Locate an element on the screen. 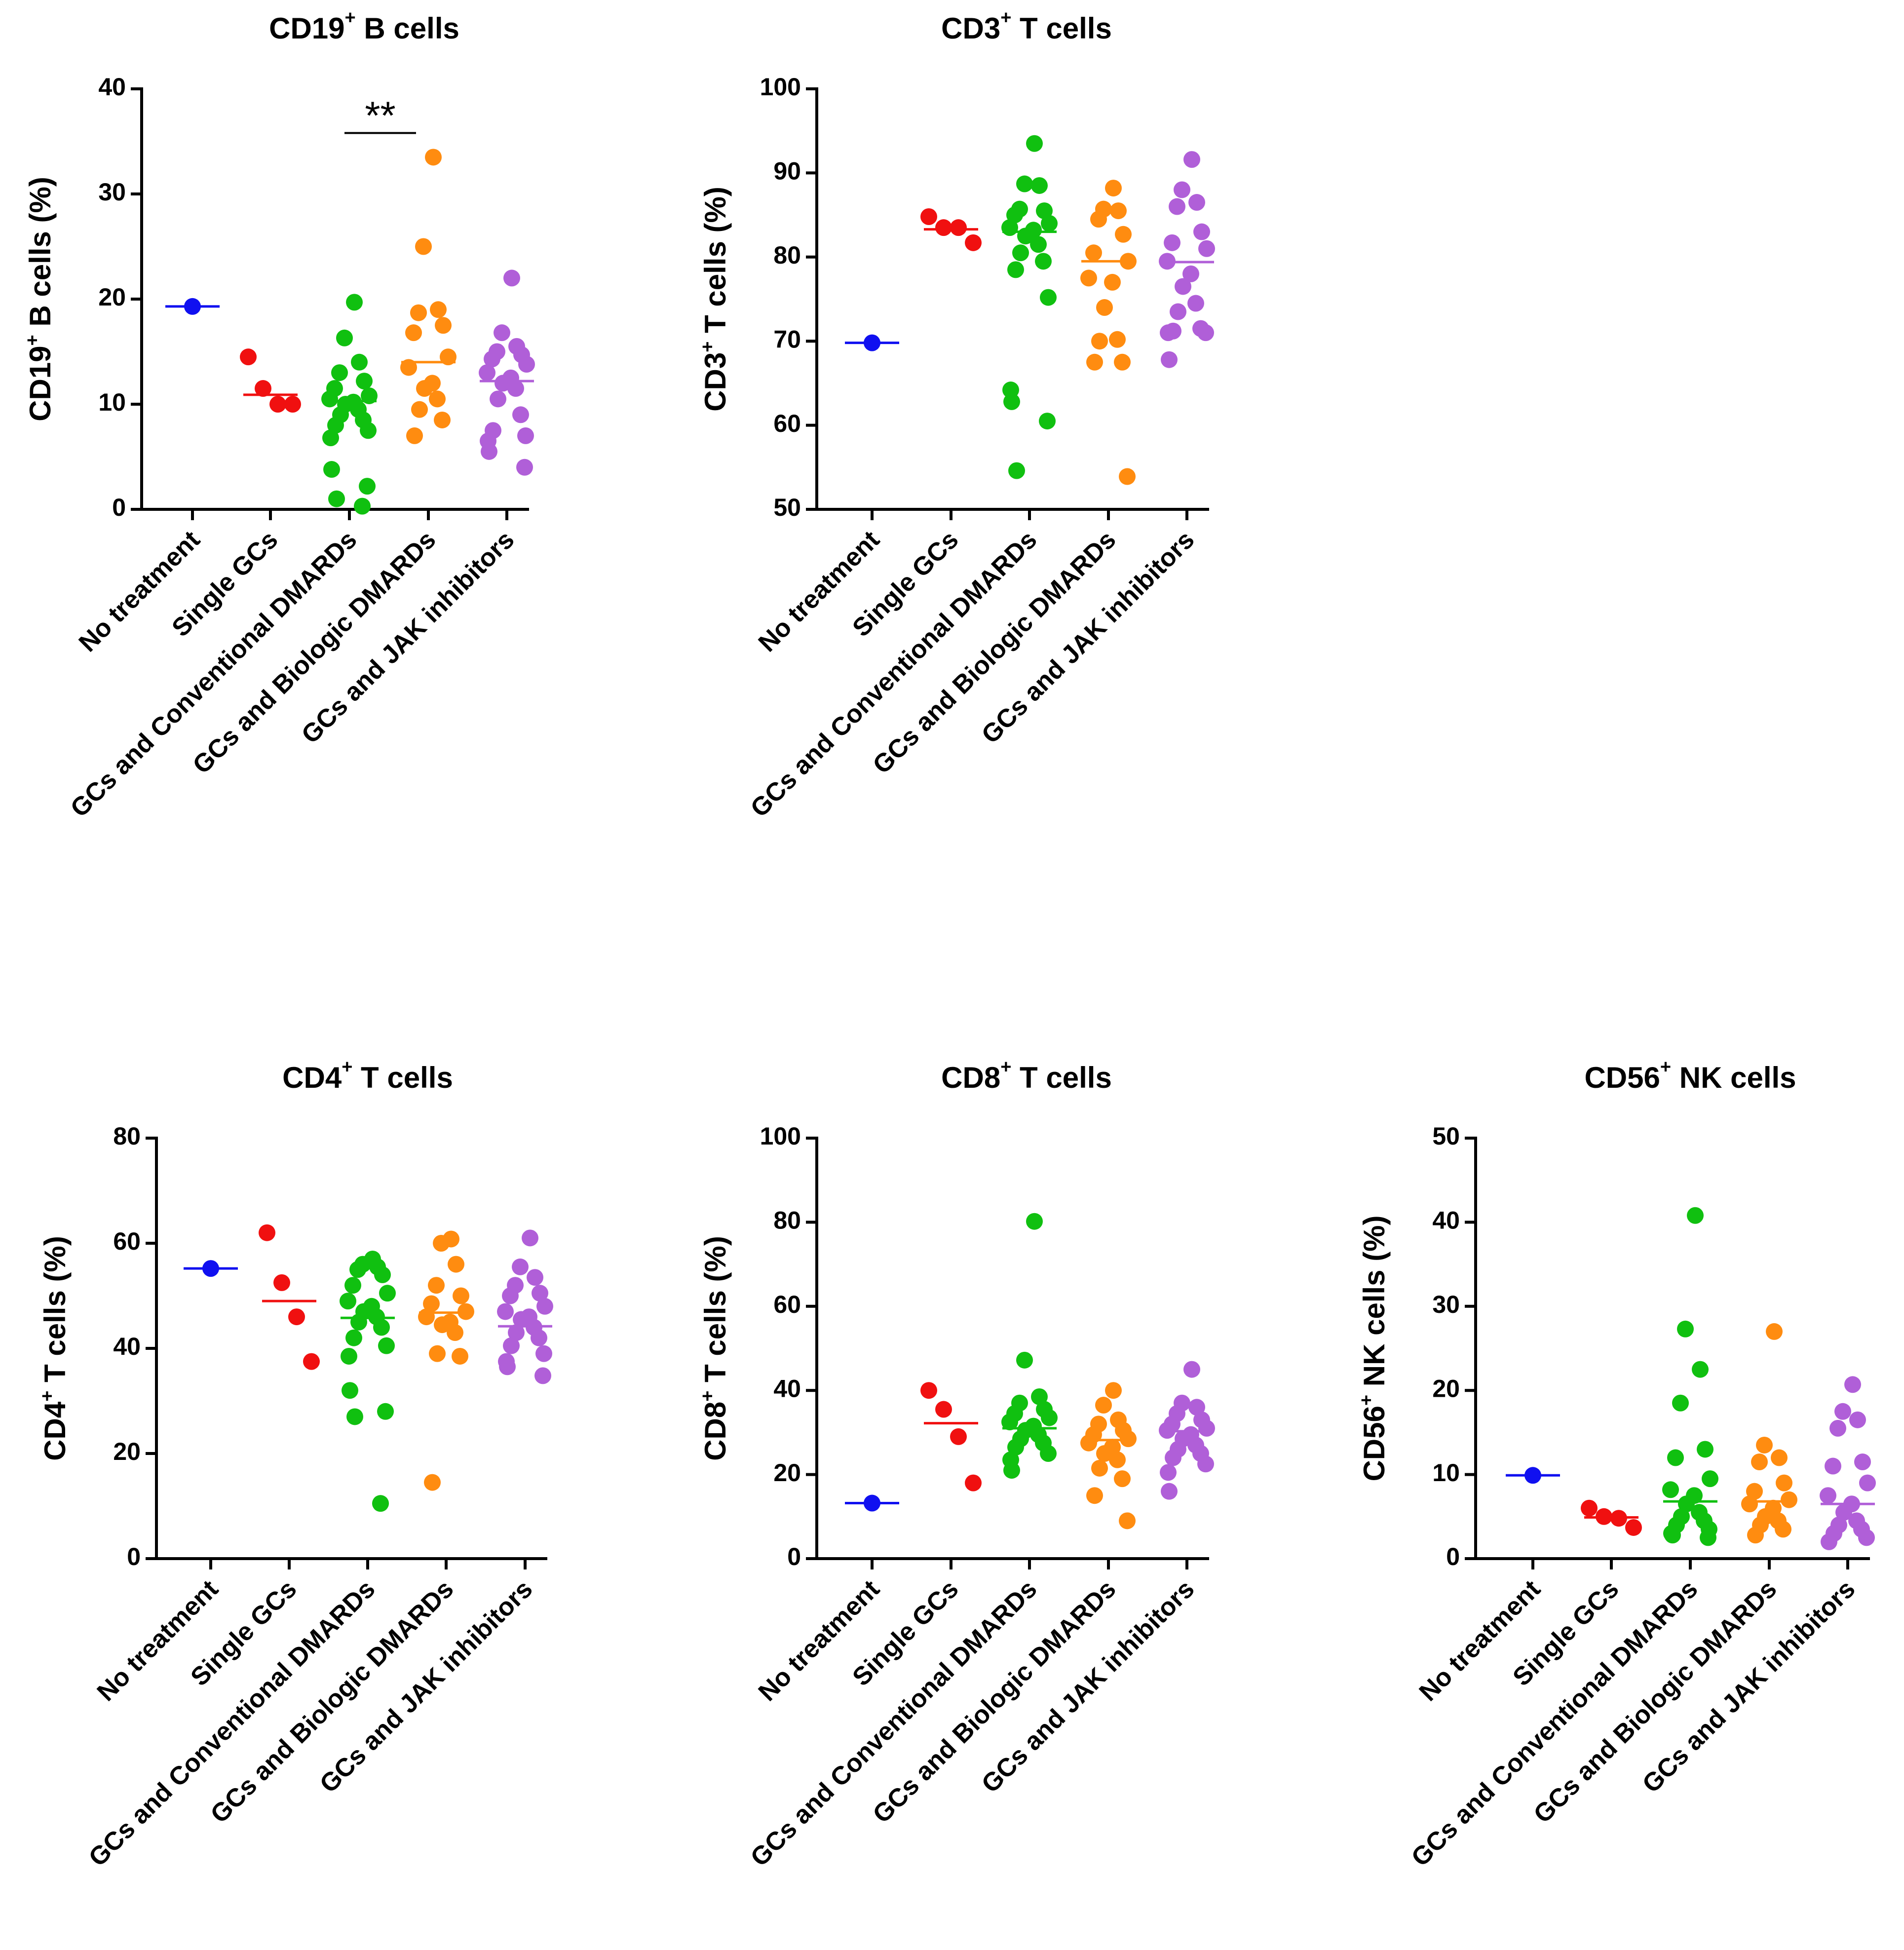 This screenshot has width=1904, height=1950. chart-title: CD19+ B cells is located at coordinates (364, 26).